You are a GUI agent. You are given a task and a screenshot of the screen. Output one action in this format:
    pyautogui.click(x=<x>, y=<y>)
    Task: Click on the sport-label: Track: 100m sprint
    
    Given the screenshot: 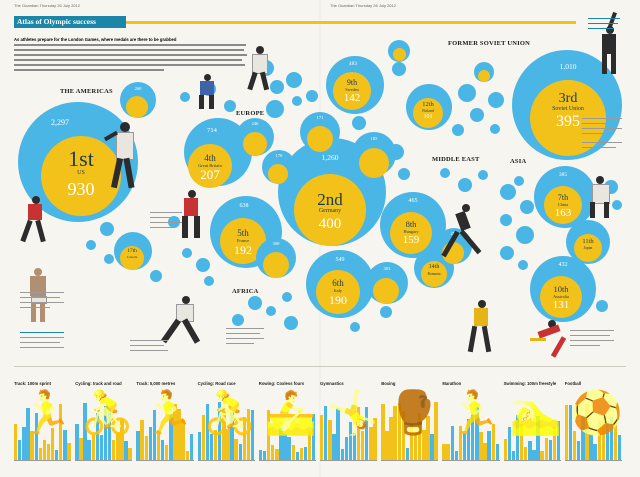 What is the action you would take?
    pyautogui.click(x=33, y=383)
    